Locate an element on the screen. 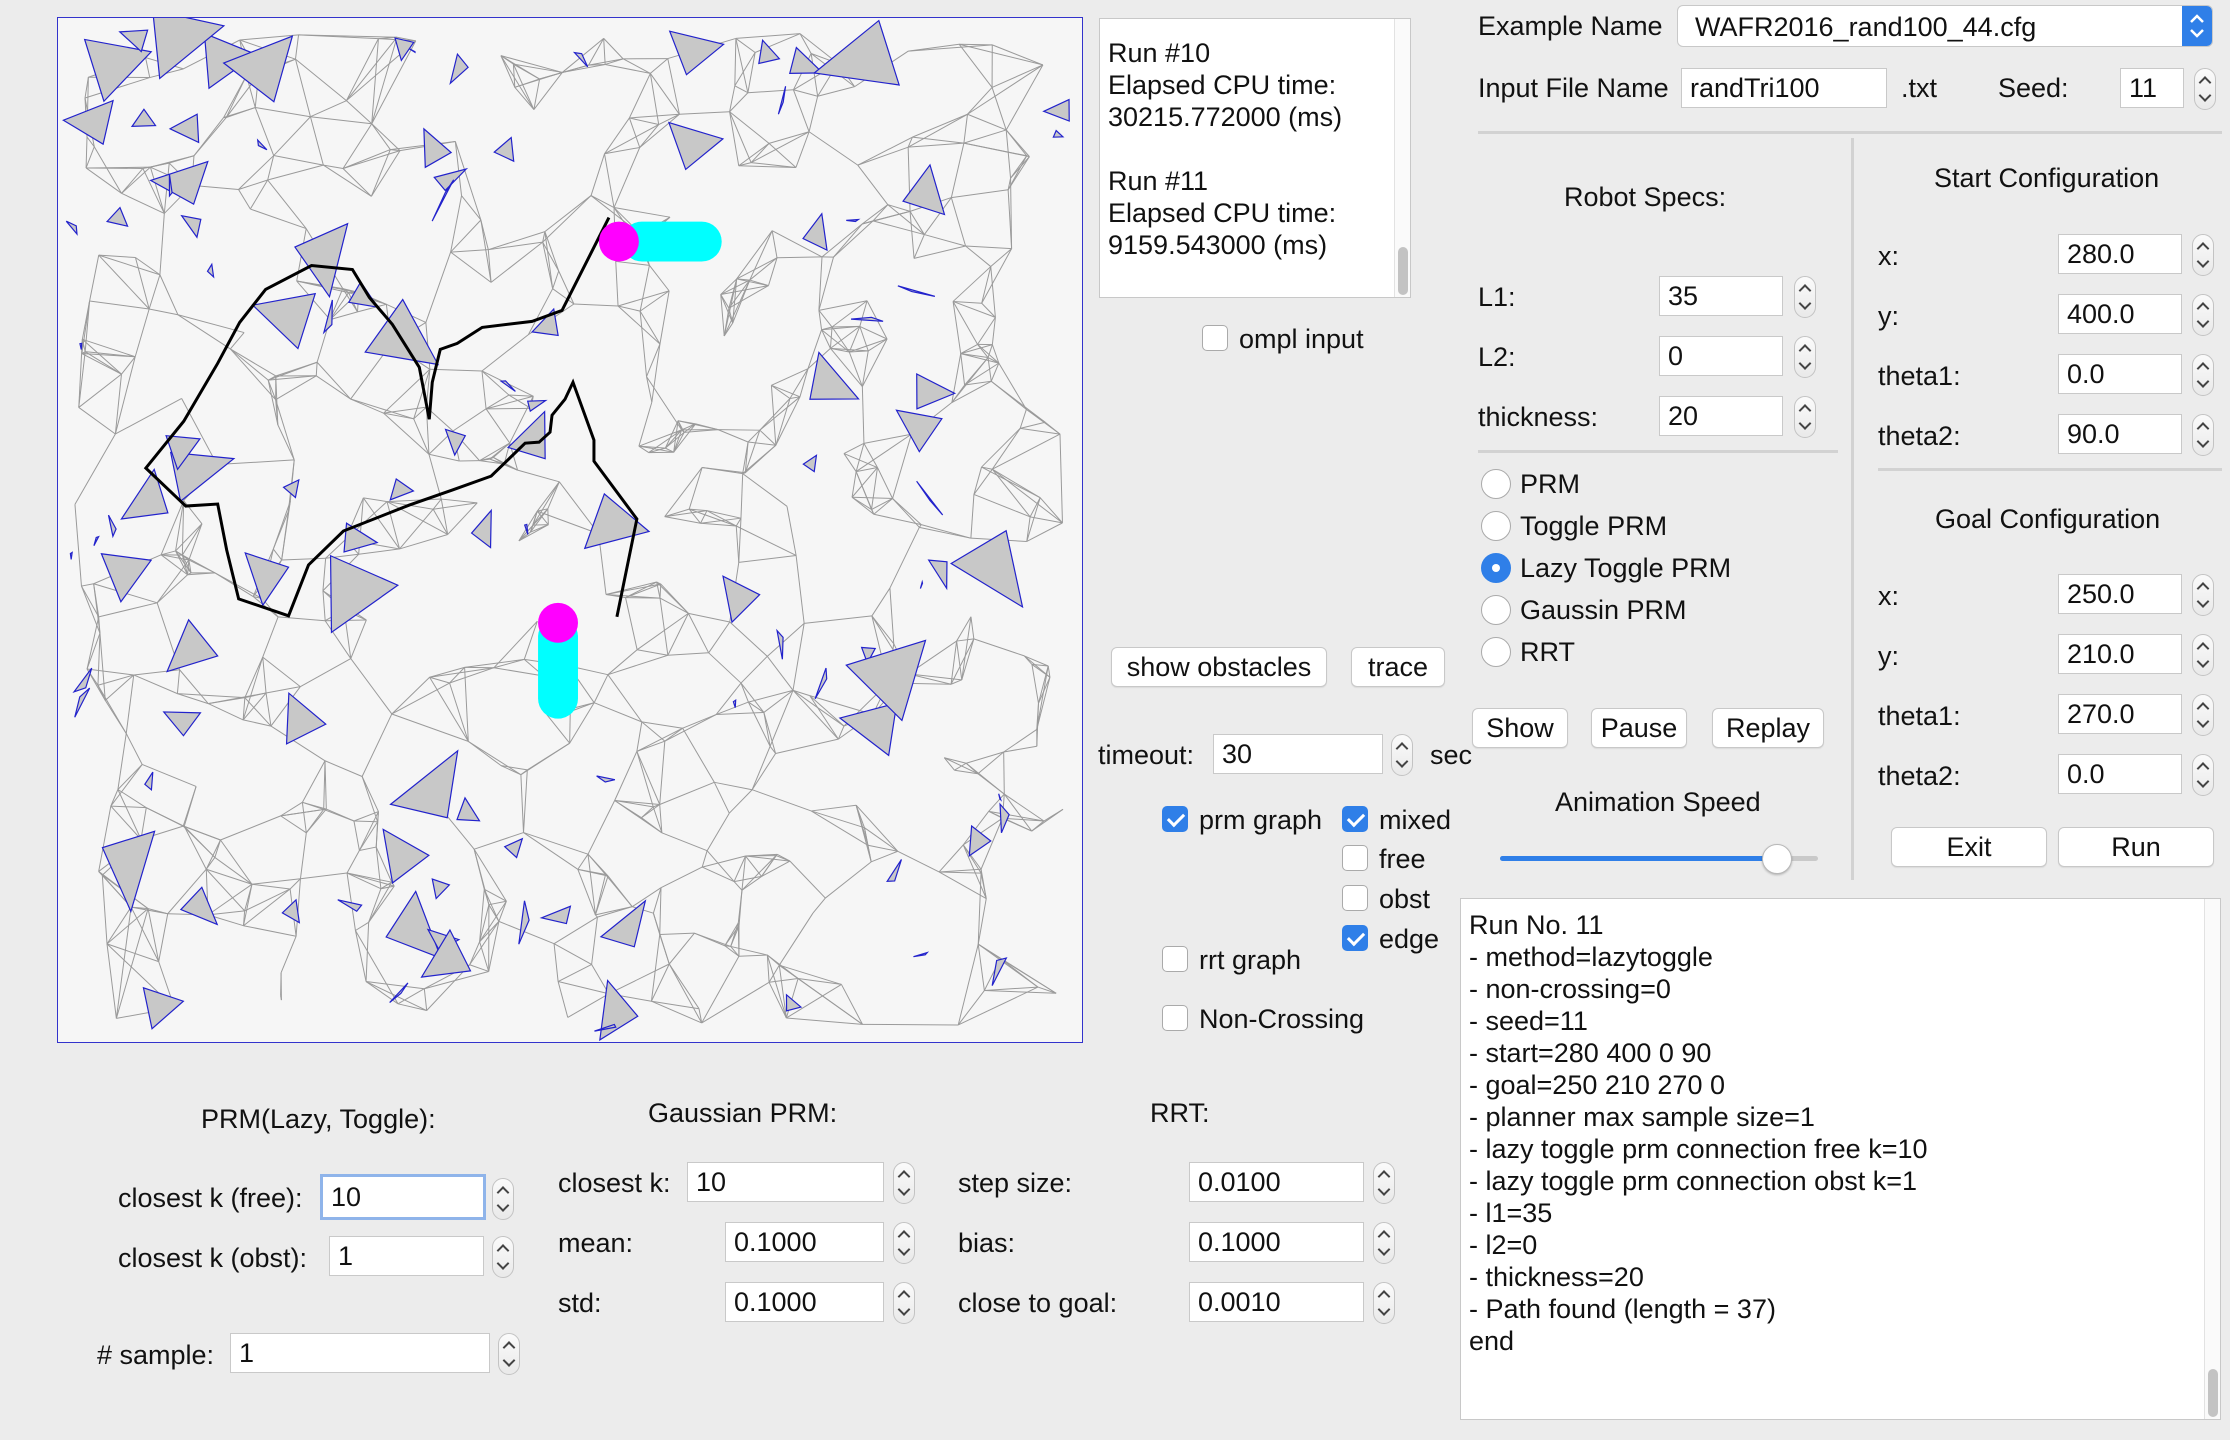 The height and width of the screenshot is (1440, 2230). planner-radio-prm is located at coordinates (1496, 484).